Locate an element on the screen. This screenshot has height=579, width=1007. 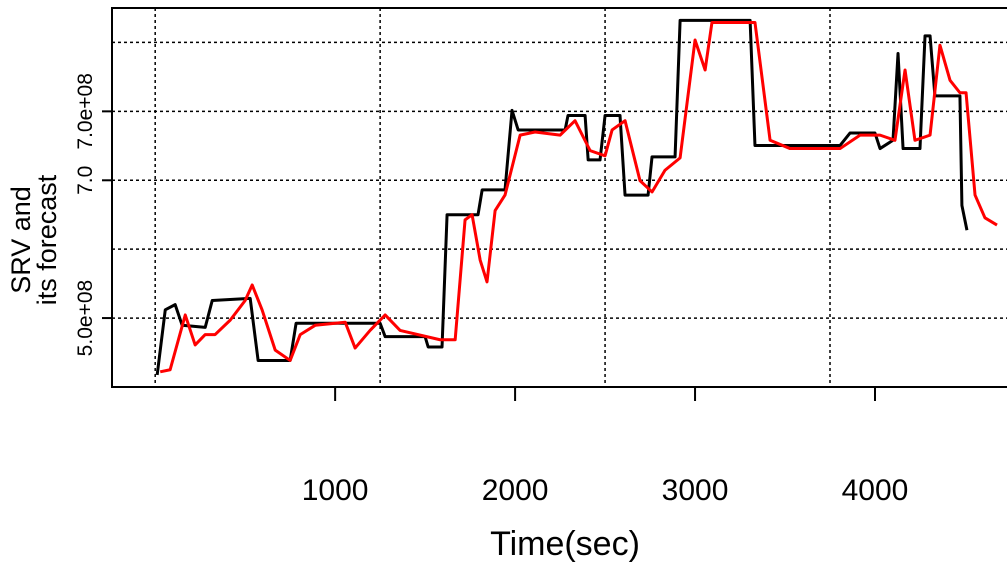
x-tick-label: 2000 is located at coordinates (515, 490).